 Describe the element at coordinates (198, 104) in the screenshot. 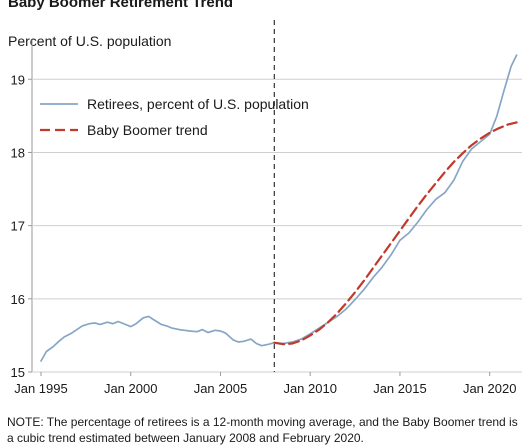

I see `legend-entry: Retirees, percent of U.S. population` at that location.